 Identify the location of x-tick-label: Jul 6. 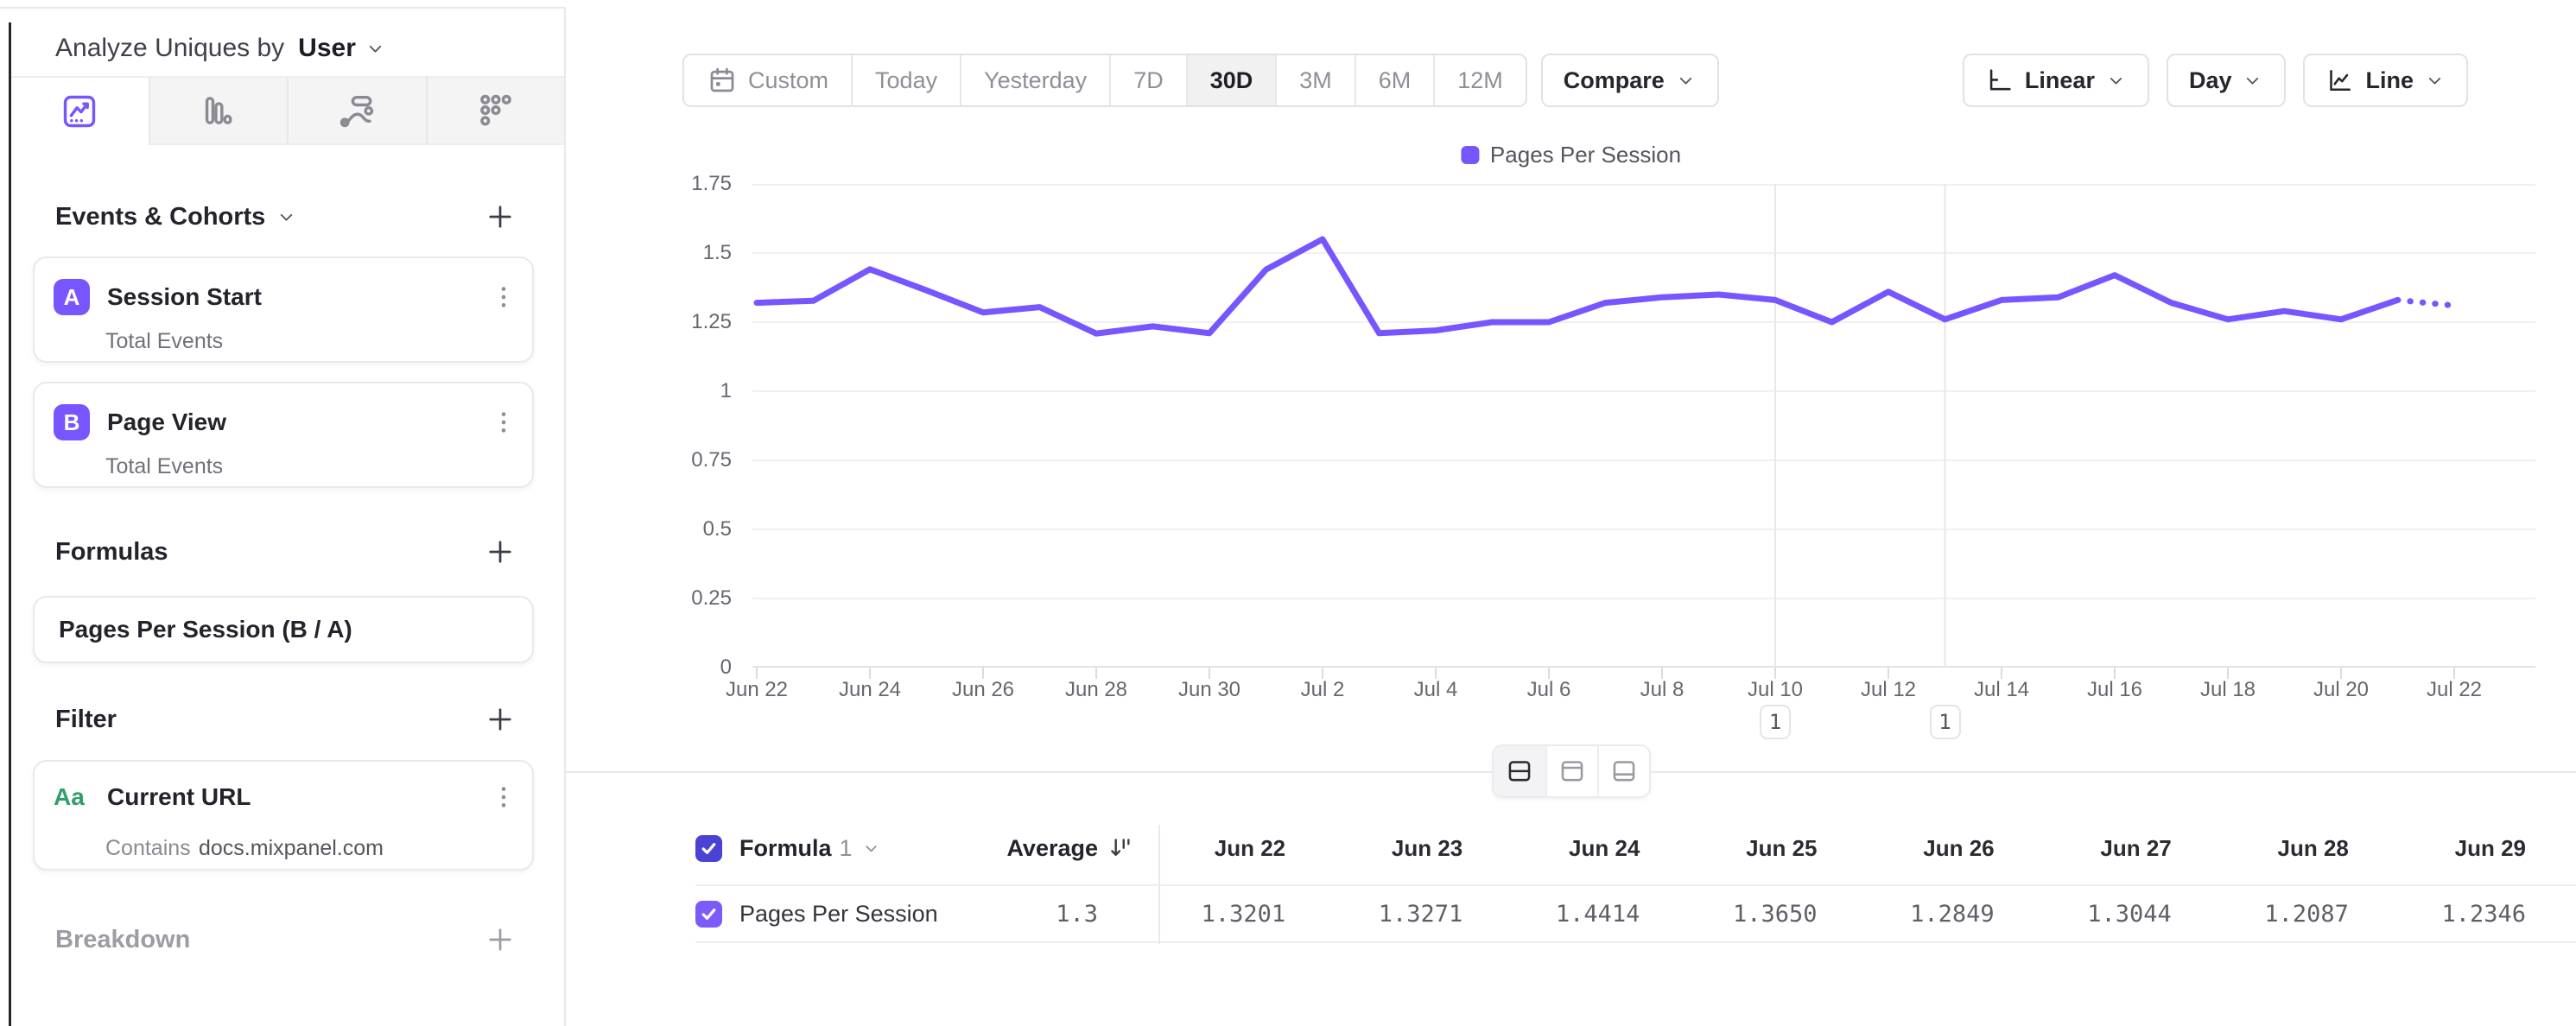
(1548, 689).